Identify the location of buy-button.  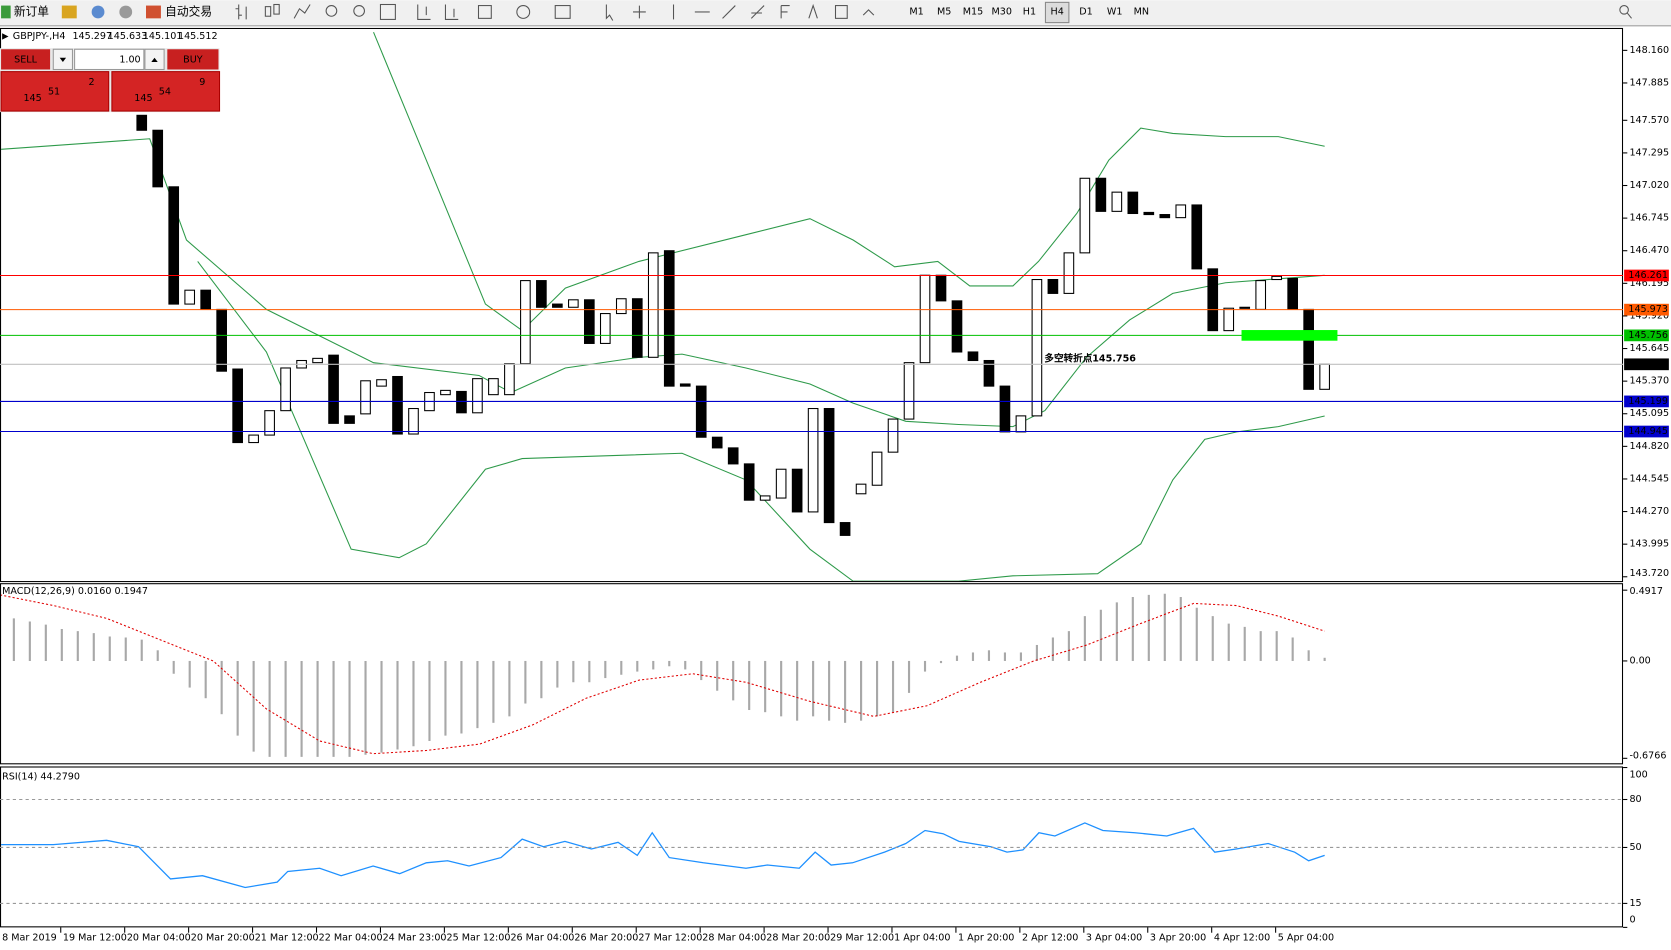
(193, 59).